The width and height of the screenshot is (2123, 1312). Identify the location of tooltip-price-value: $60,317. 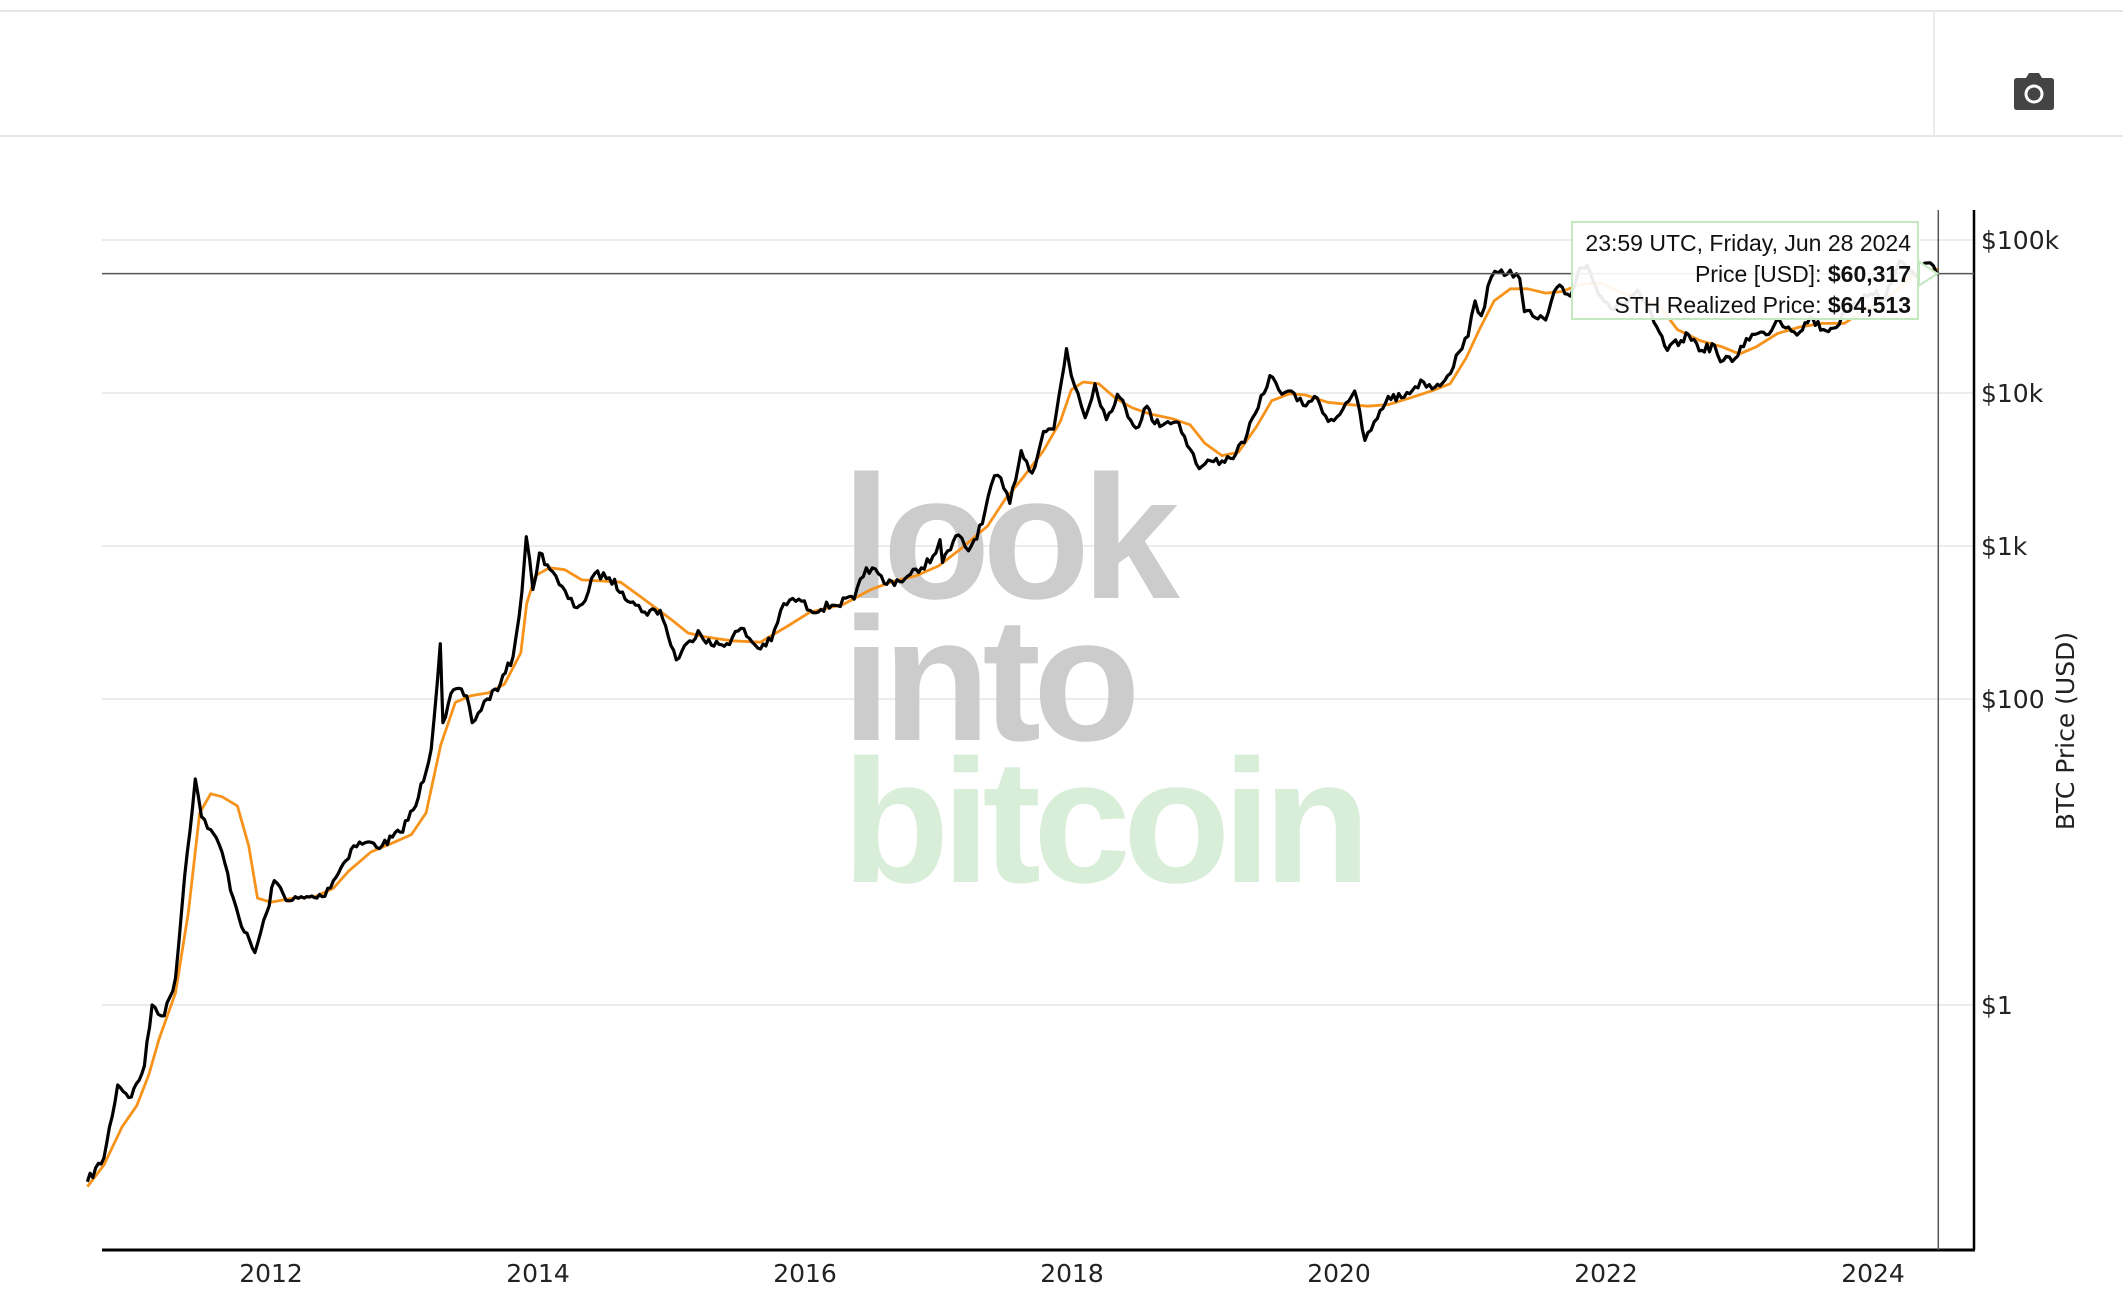
(1869, 274).